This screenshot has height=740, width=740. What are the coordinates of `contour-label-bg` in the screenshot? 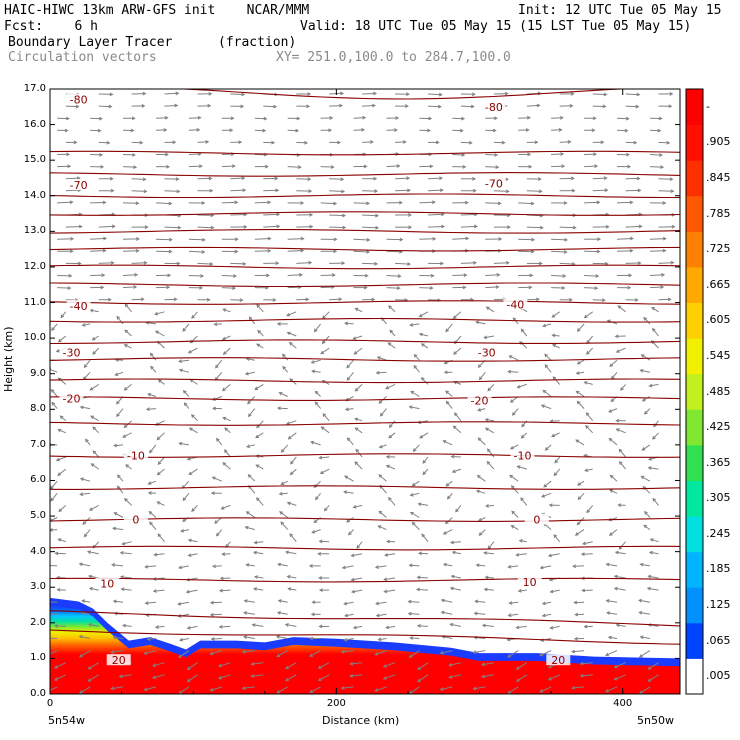 It's located at (78, 99).